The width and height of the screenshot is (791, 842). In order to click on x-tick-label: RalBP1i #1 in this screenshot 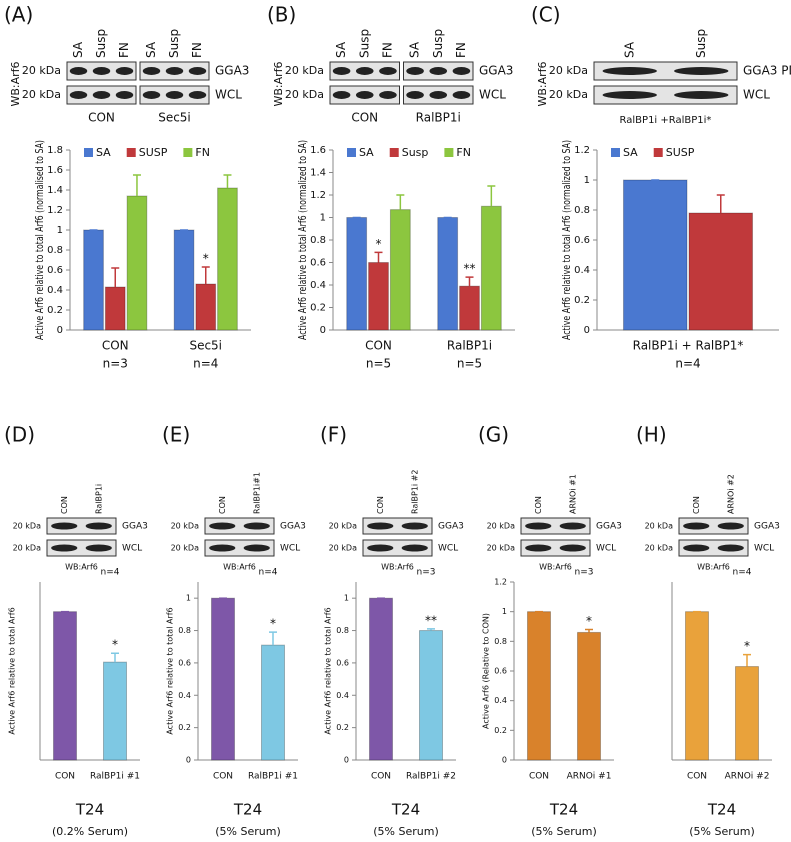, I will do `click(115, 777)`.